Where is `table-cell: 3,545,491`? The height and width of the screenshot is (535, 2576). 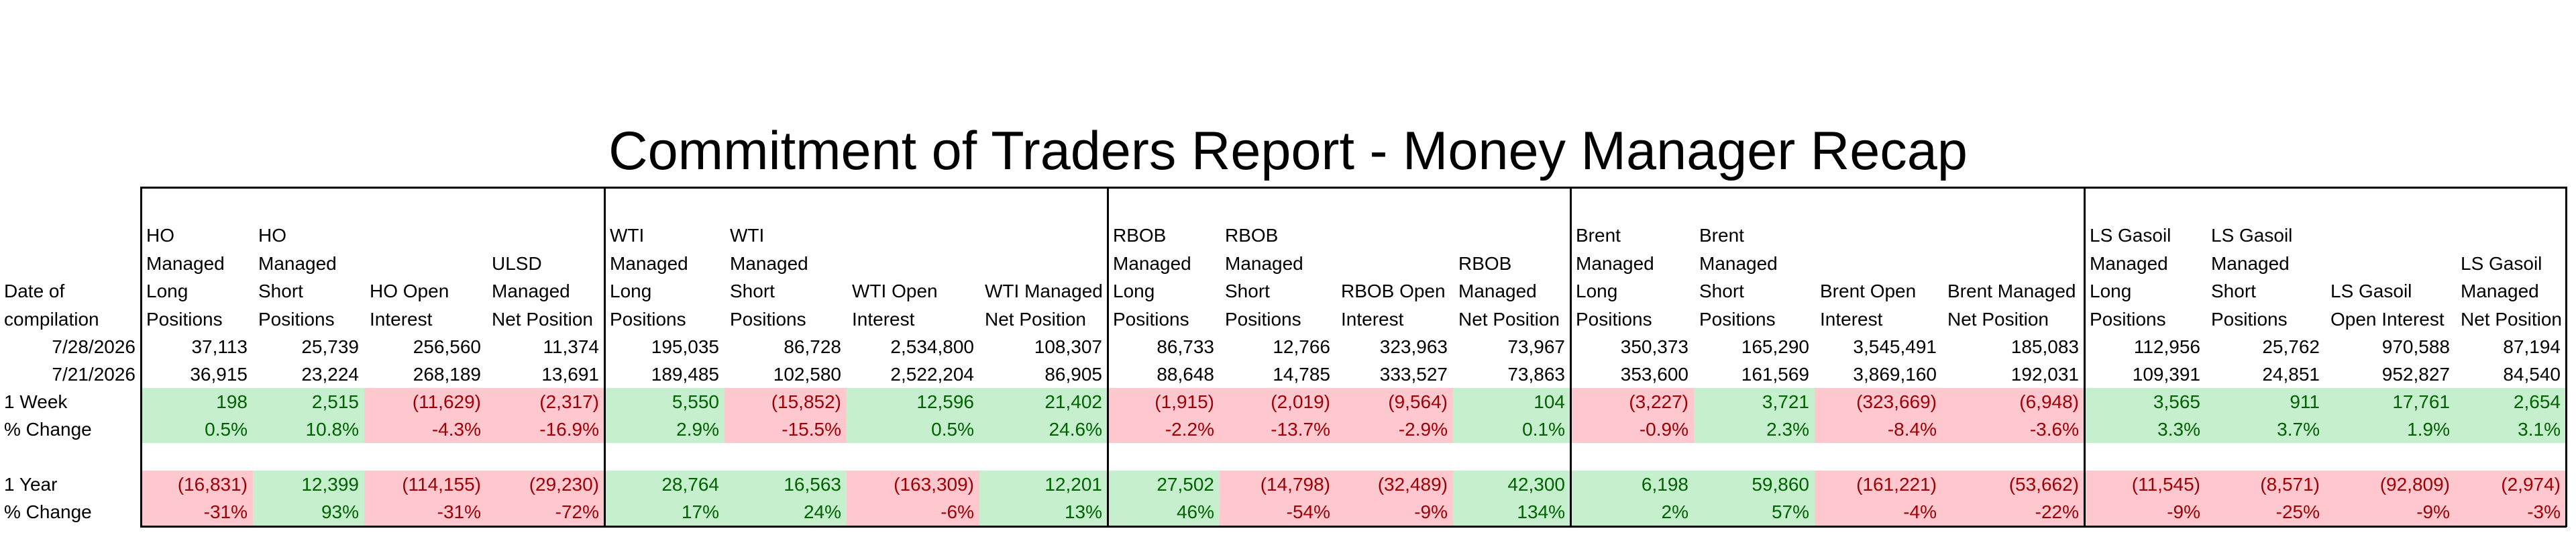 table-cell: 3,545,491 is located at coordinates (1895, 347).